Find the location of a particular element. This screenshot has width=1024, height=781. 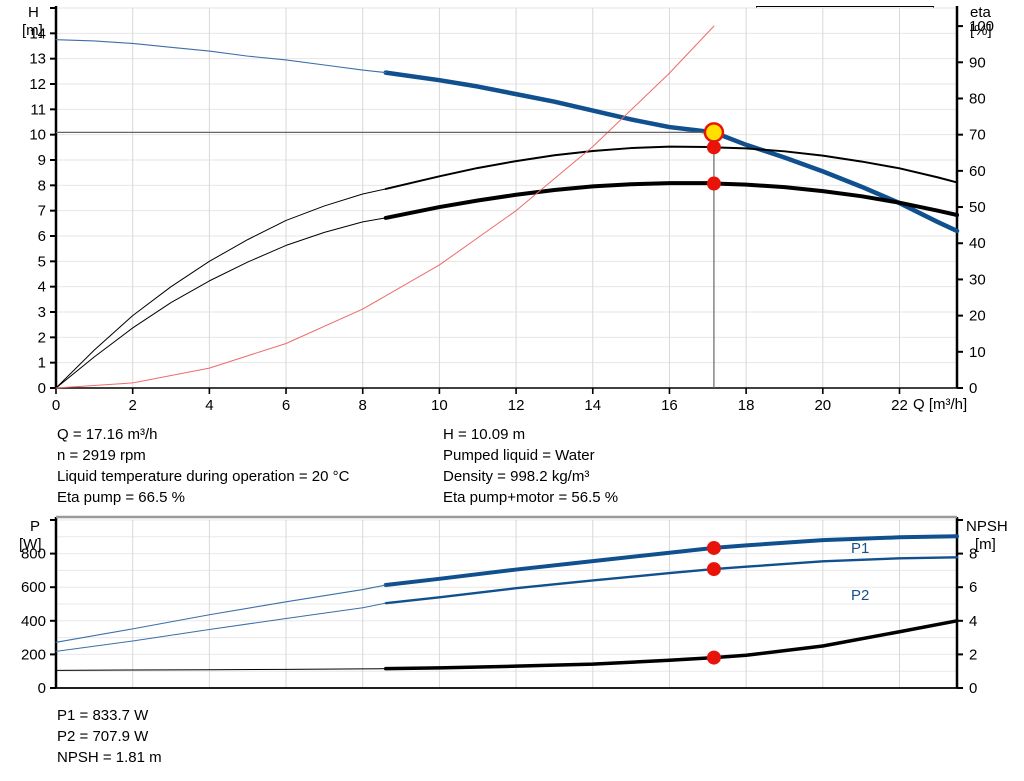

x-axis-tick-label: 10 is located at coordinates (439, 405).